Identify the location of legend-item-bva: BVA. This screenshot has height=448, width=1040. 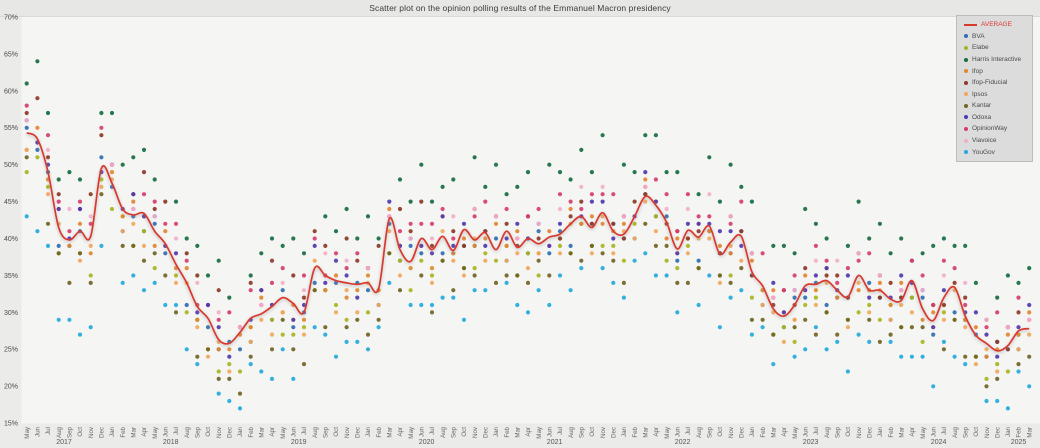
(997, 36).